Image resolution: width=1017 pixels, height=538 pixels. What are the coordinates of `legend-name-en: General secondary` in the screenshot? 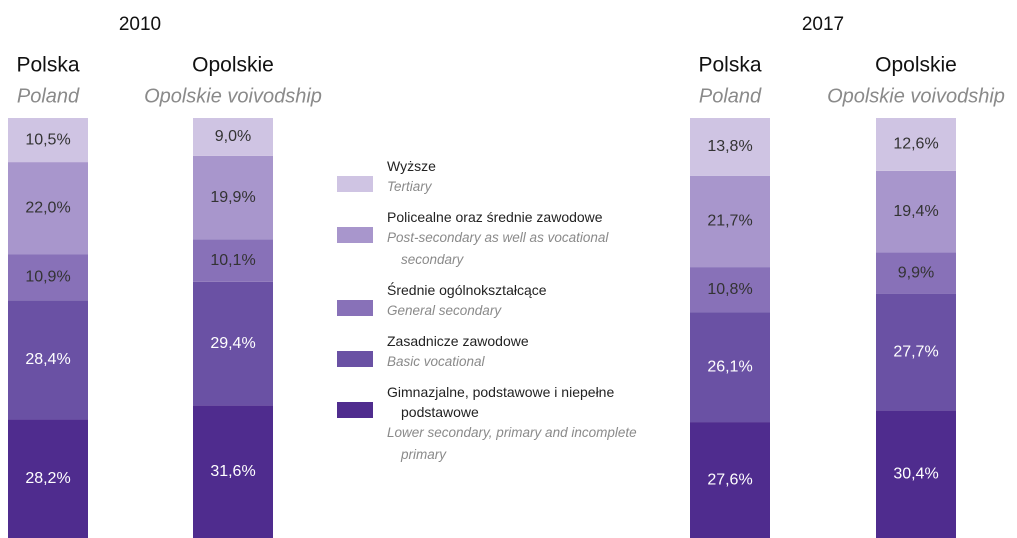 It's located at (444, 310).